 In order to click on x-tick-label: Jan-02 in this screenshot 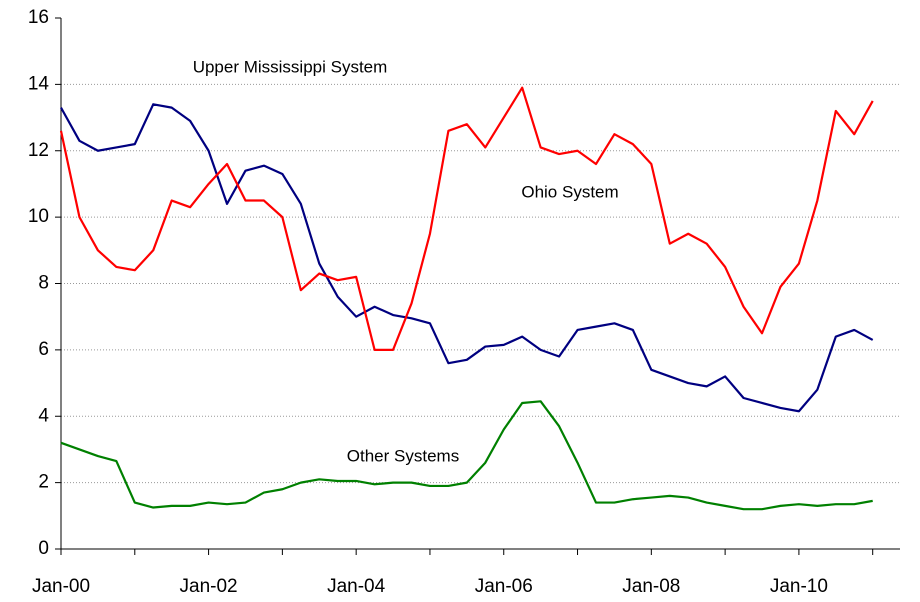, I will do `click(209, 586)`.